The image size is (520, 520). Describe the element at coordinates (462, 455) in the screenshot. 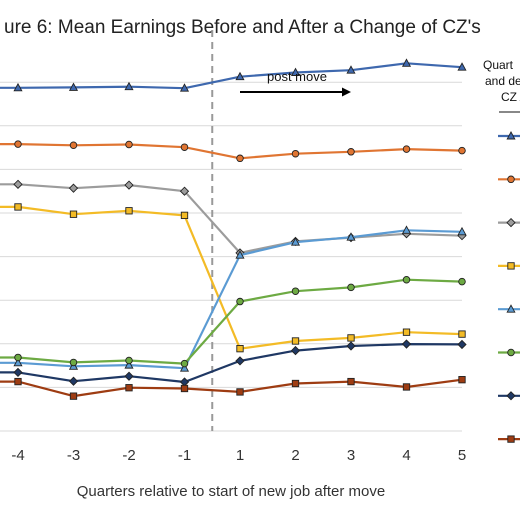

I see `x-tick-8: 5` at that location.